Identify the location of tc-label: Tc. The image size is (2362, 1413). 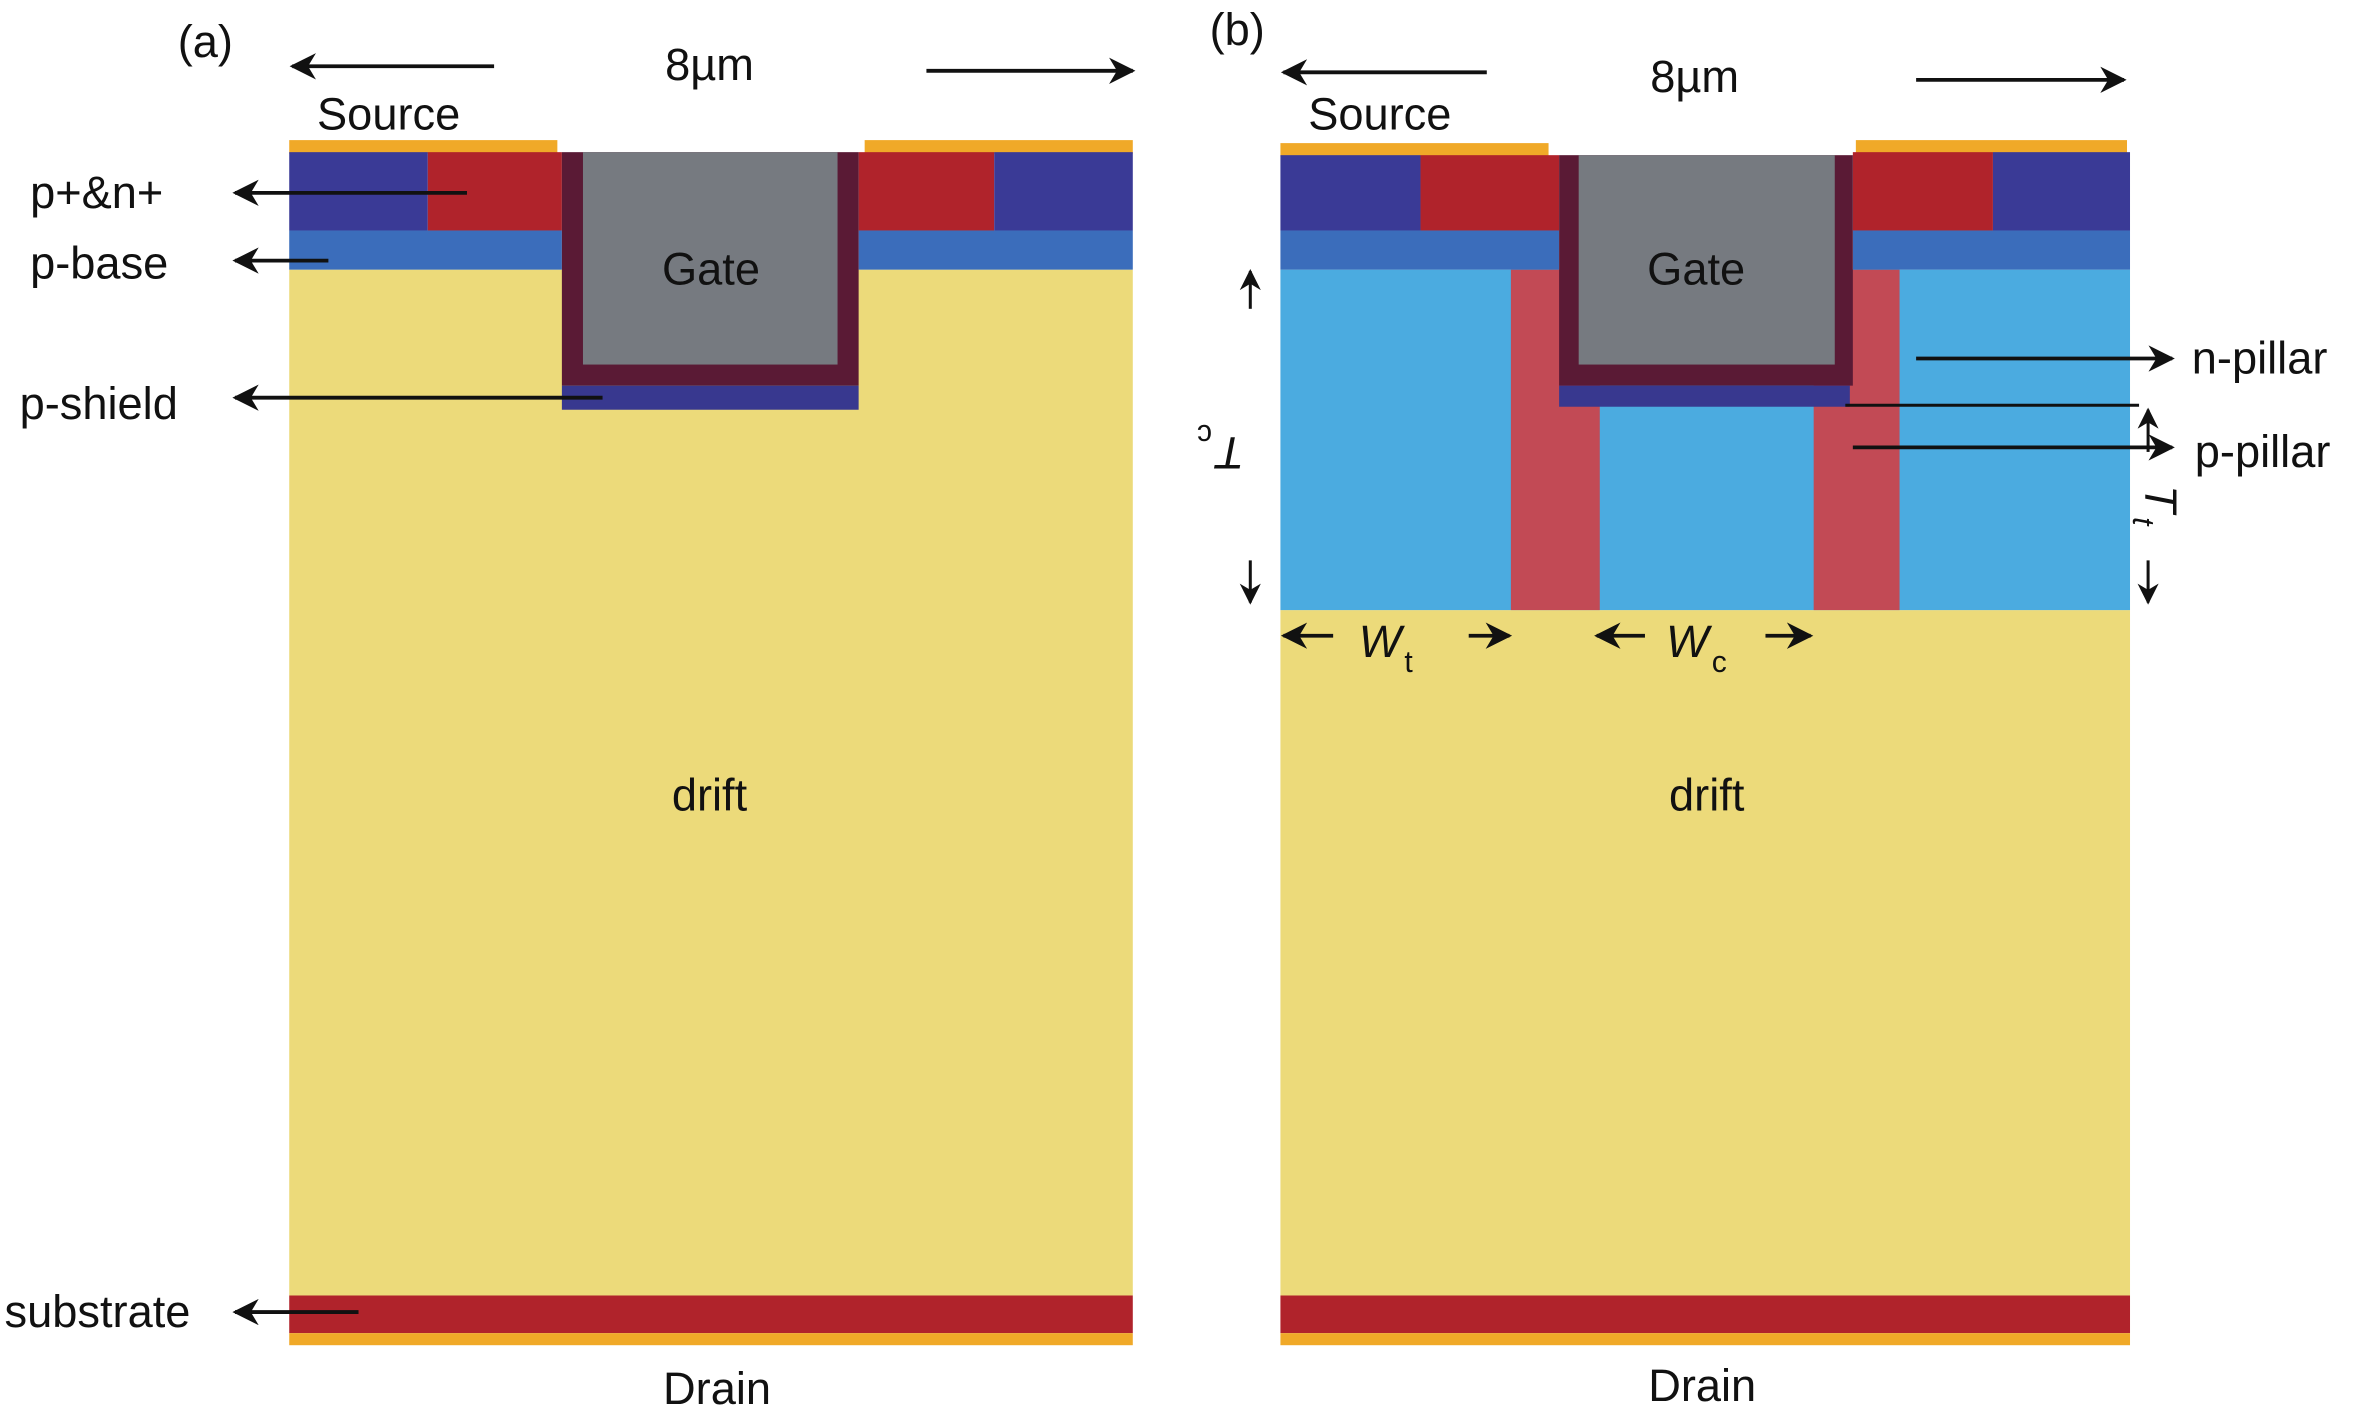
(1220, 448).